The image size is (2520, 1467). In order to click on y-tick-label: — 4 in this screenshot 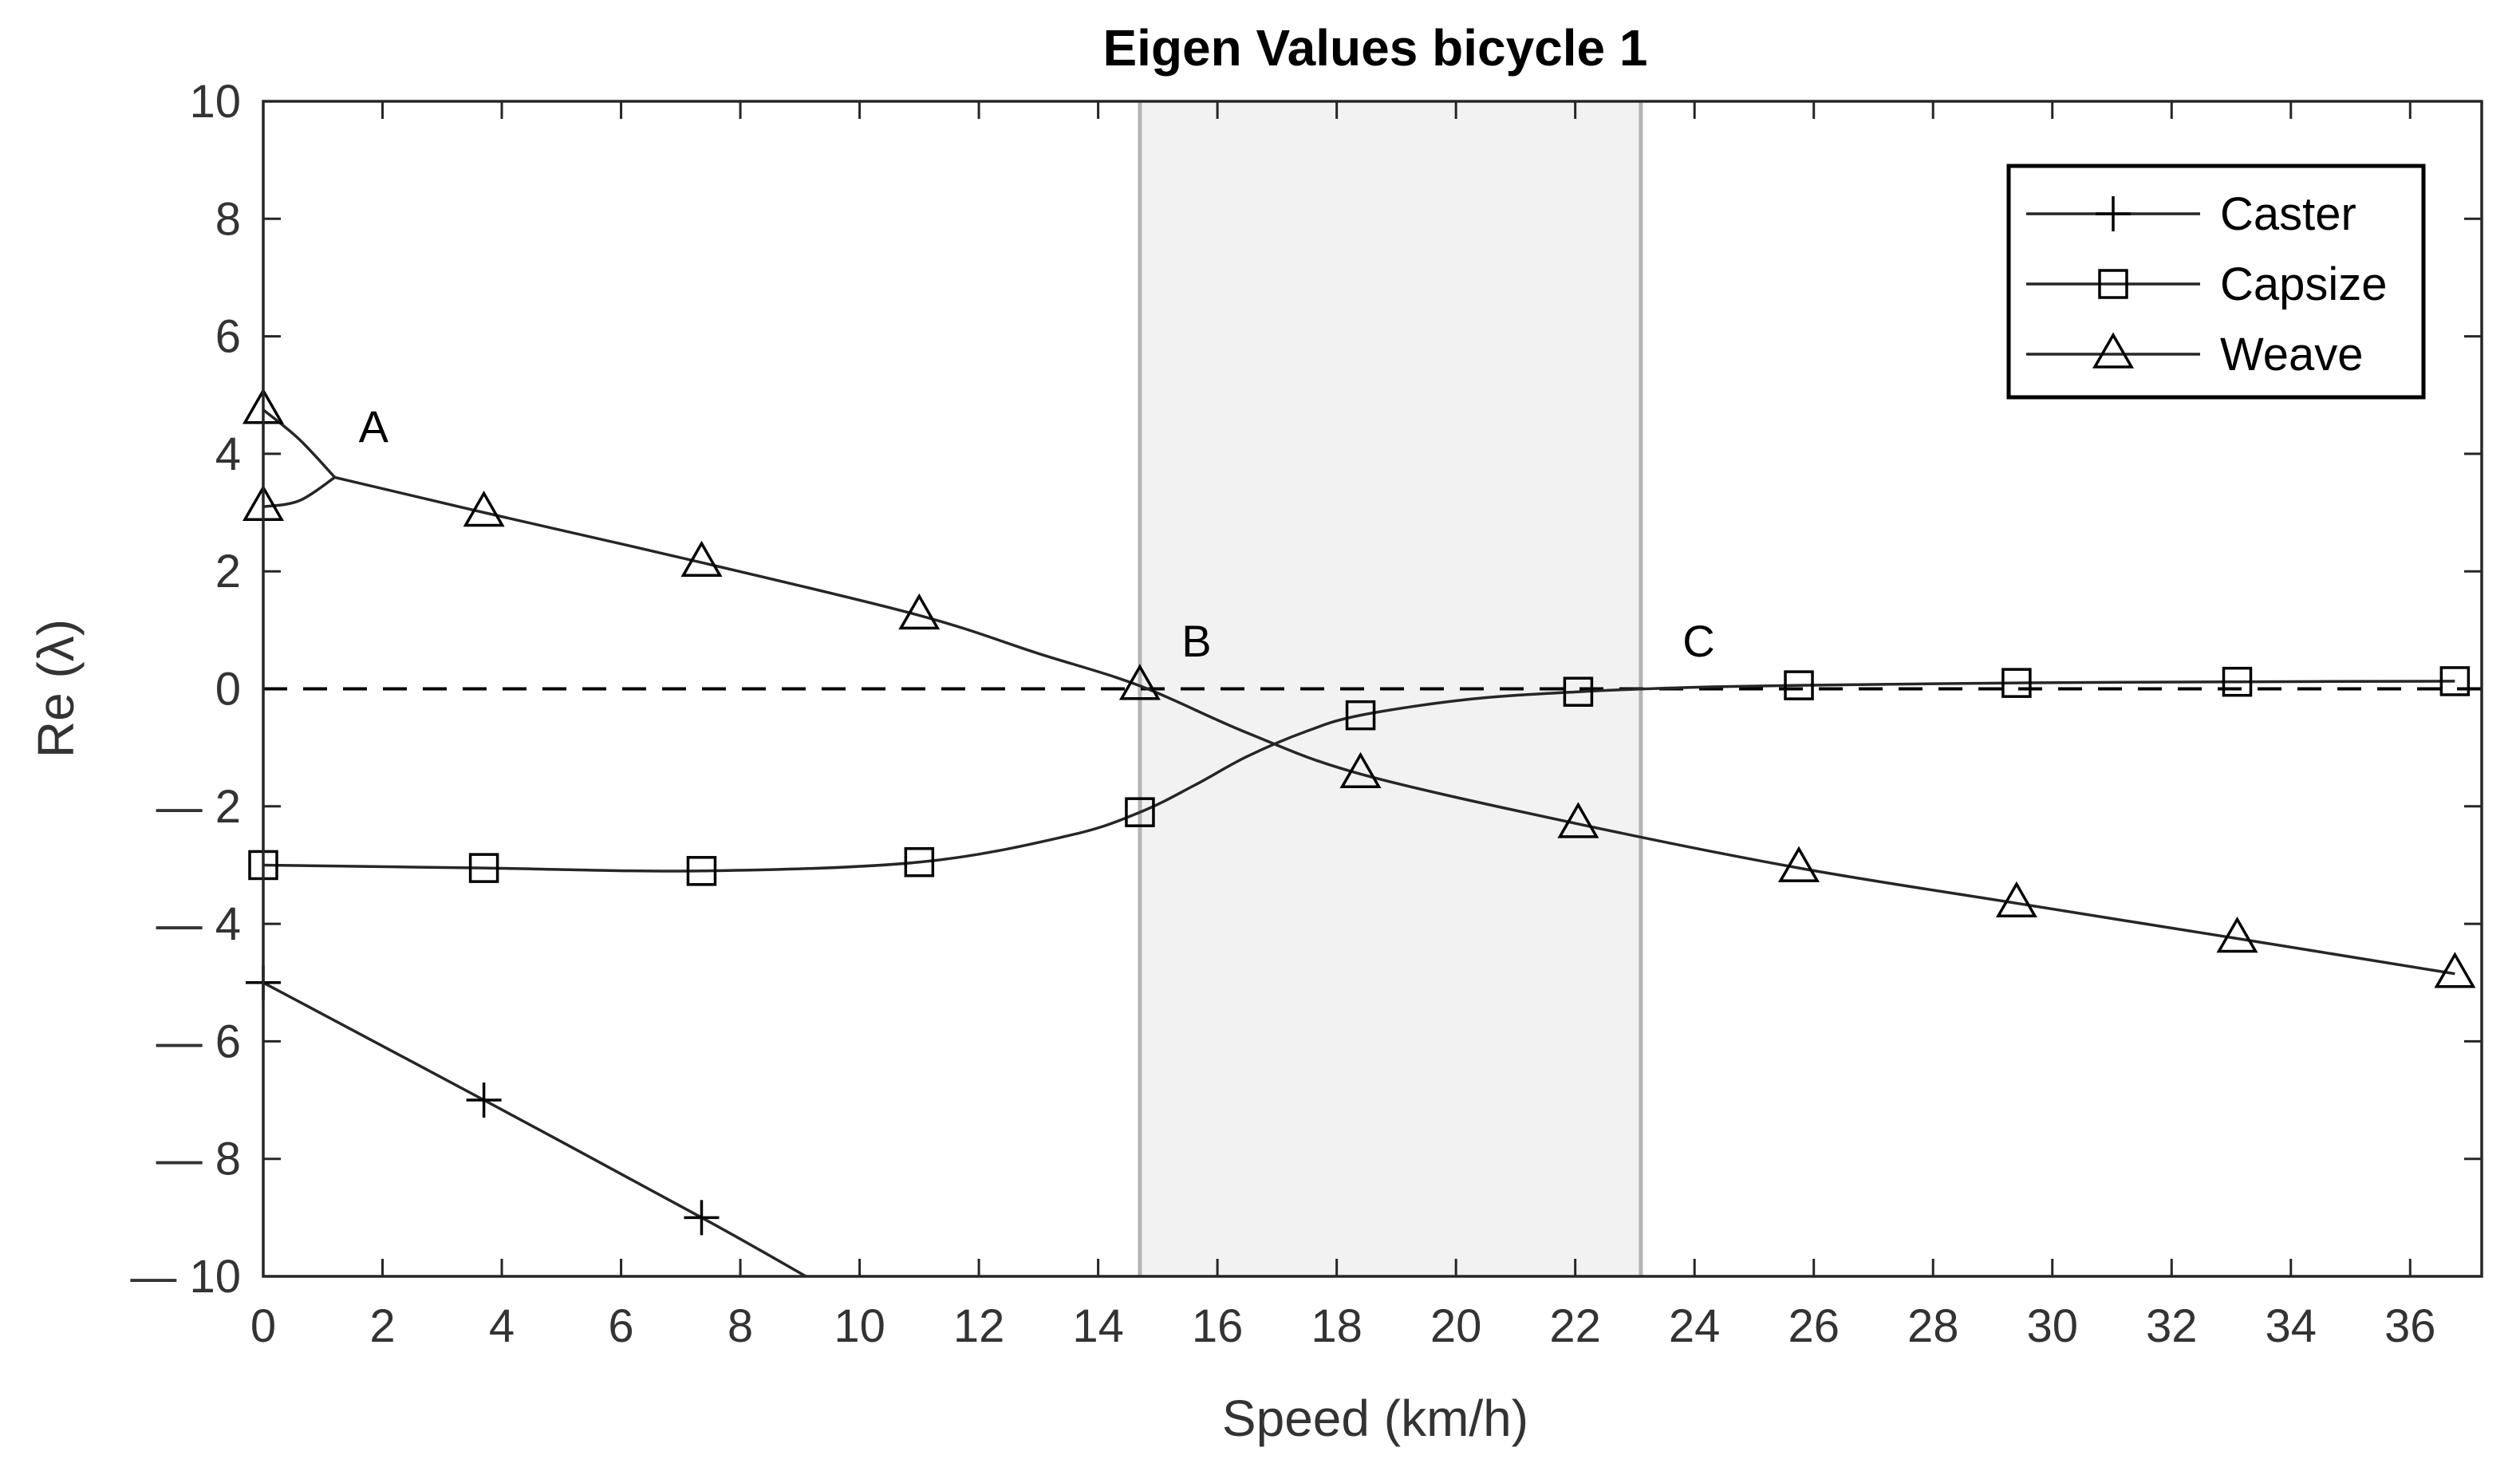, I will do `click(198, 924)`.